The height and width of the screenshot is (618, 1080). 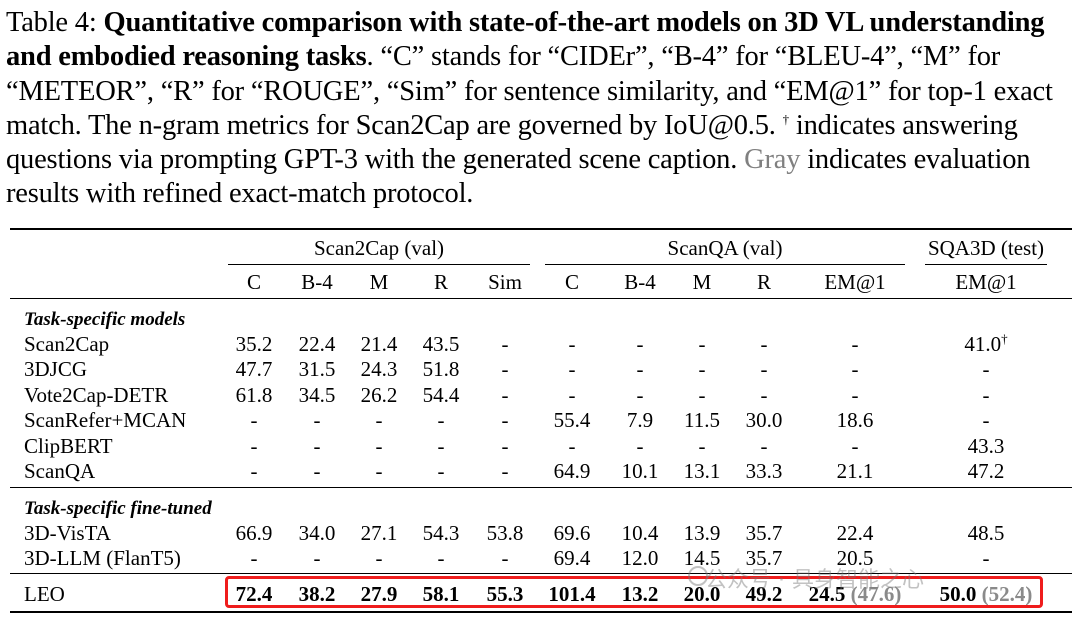 I want to click on table-cell: 22.4, so click(x=317, y=344).